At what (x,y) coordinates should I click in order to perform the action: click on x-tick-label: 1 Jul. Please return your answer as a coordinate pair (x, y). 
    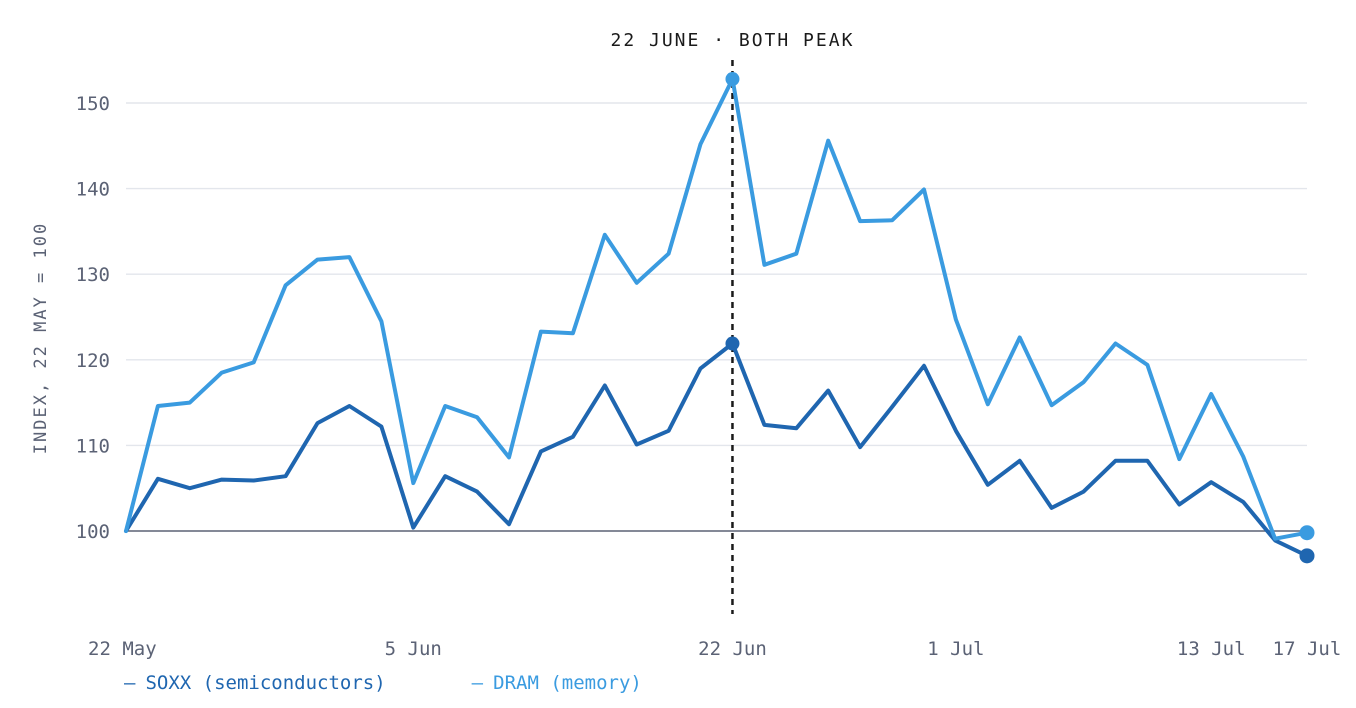
    Looking at the image, I should click on (955, 649).